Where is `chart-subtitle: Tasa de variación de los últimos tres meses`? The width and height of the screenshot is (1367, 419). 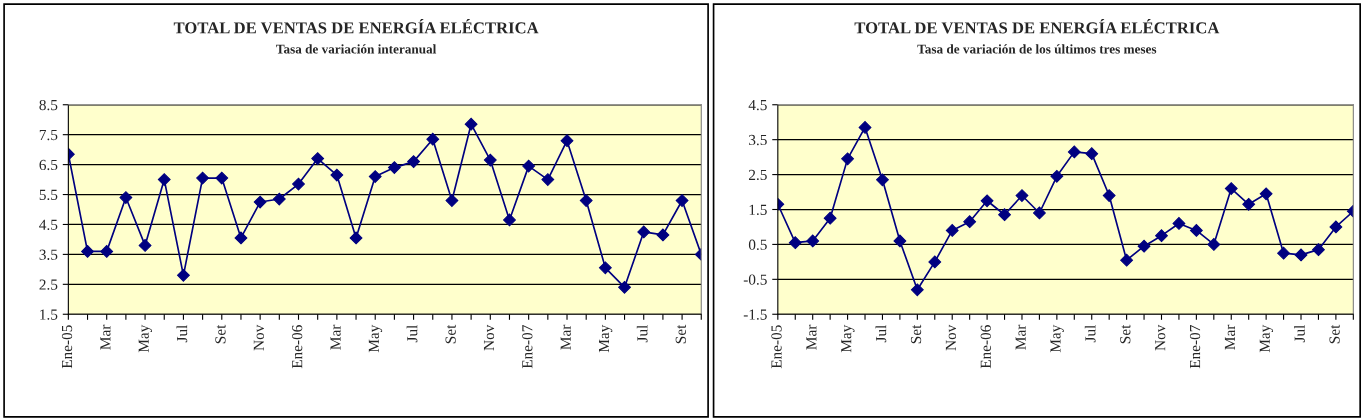 chart-subtitle: Tasa de variación de los últimos tres meses is located at coordinates (1037, 49).